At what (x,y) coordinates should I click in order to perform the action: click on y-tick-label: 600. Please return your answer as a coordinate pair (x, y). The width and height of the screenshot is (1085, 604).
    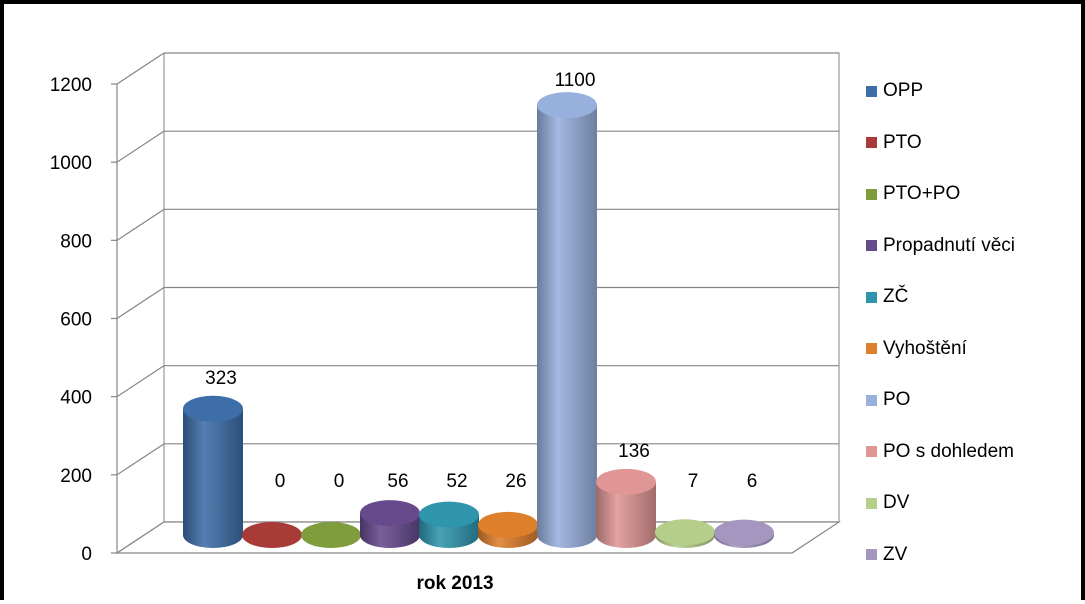
    Looking at the image, I should click on (76, 320).